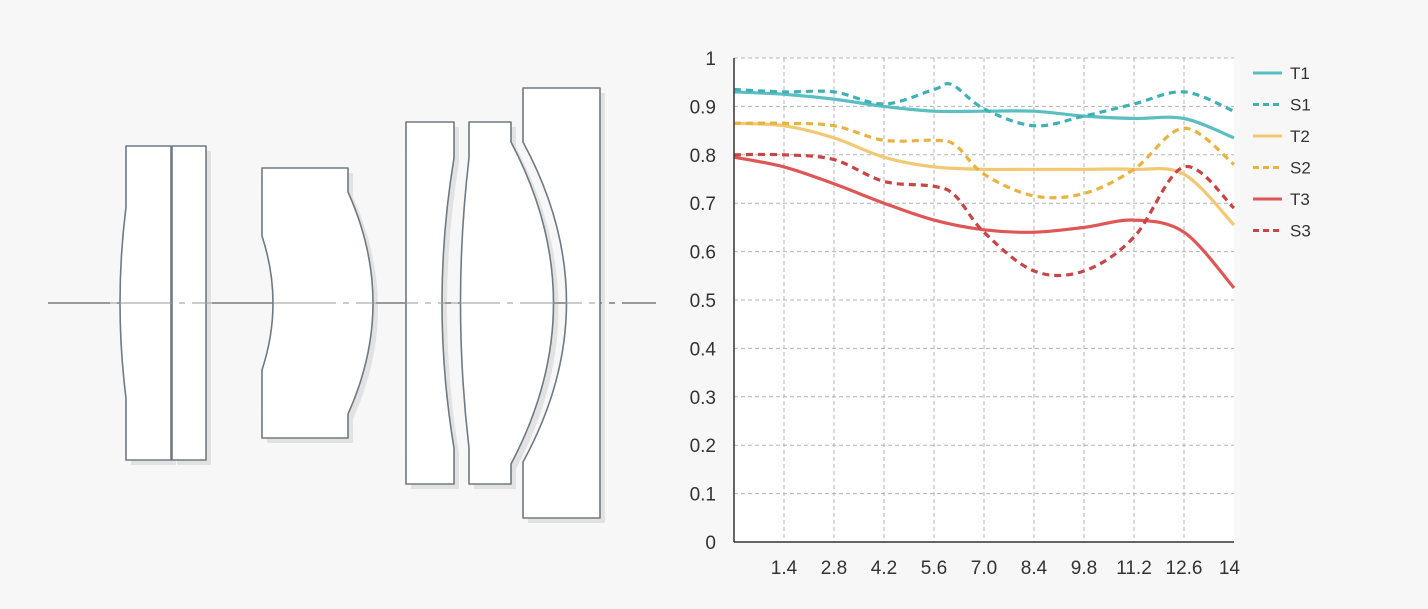  What do you see at coordinates (703, 253) in the screenshot?
I see `y-tick-label: 0.6` at bounding box center [703, 253].